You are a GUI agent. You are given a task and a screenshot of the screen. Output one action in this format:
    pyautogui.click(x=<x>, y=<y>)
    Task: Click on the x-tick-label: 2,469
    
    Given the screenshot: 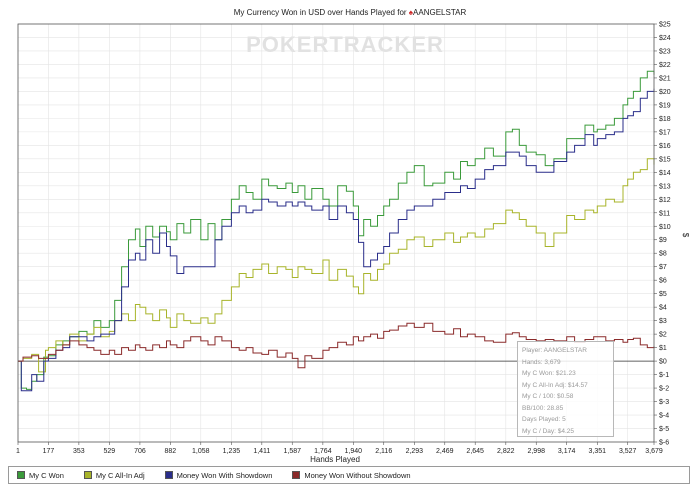 What is the action you would take?
    pyautogui.click(x=445, y=451)
    